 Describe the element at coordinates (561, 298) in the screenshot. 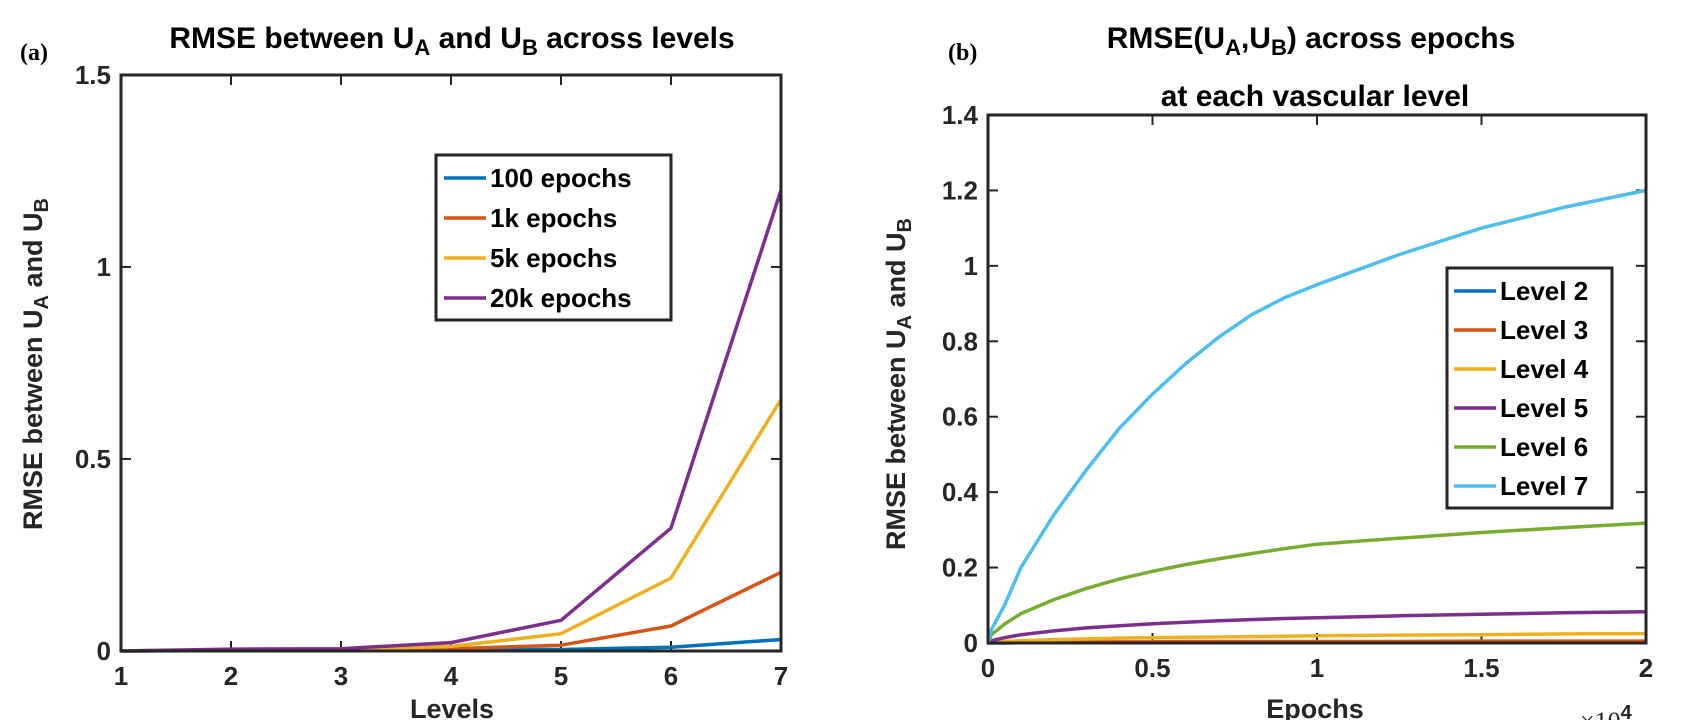

I see `legend-label: 20k epochs` at that location.